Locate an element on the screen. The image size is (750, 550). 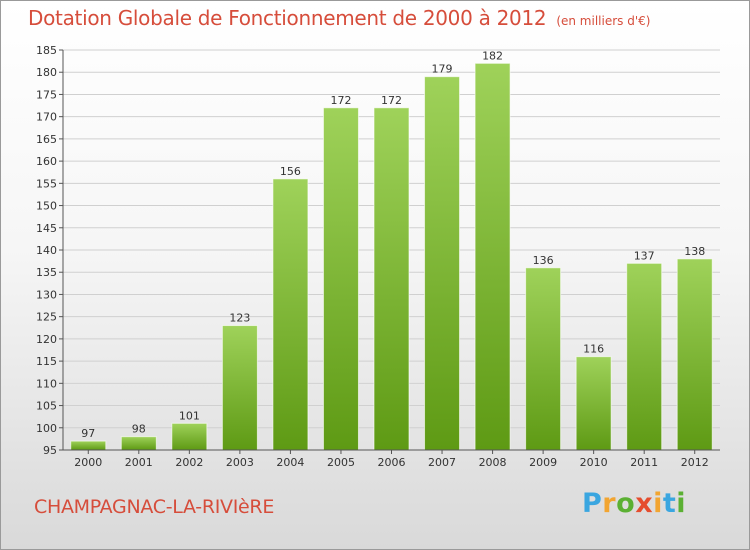
x-tick-label: 2003 is located at coordinates (240, 462).